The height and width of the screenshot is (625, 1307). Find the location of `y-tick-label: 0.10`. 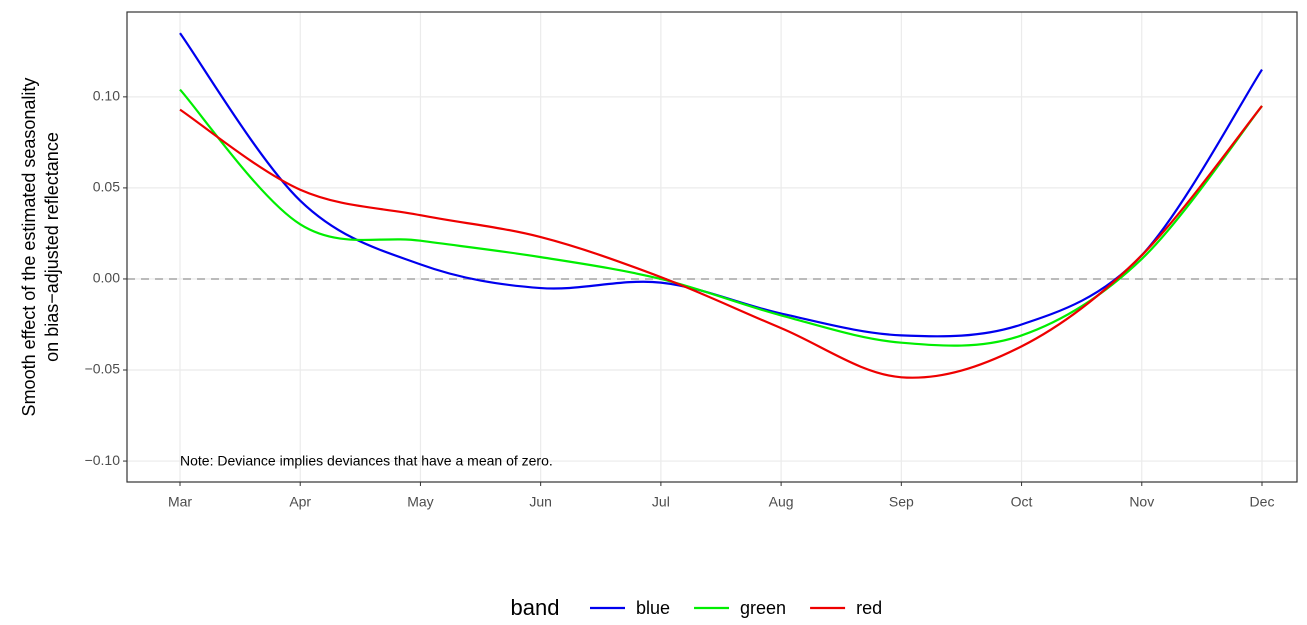

y-tick-label: 0.10 is located at coordinates (106, 96).